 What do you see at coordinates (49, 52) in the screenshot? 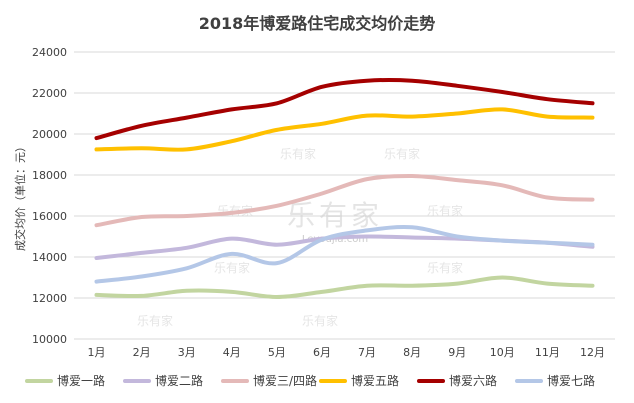
I see `y-tick-label: 24000` at bounding box center [49, 52].